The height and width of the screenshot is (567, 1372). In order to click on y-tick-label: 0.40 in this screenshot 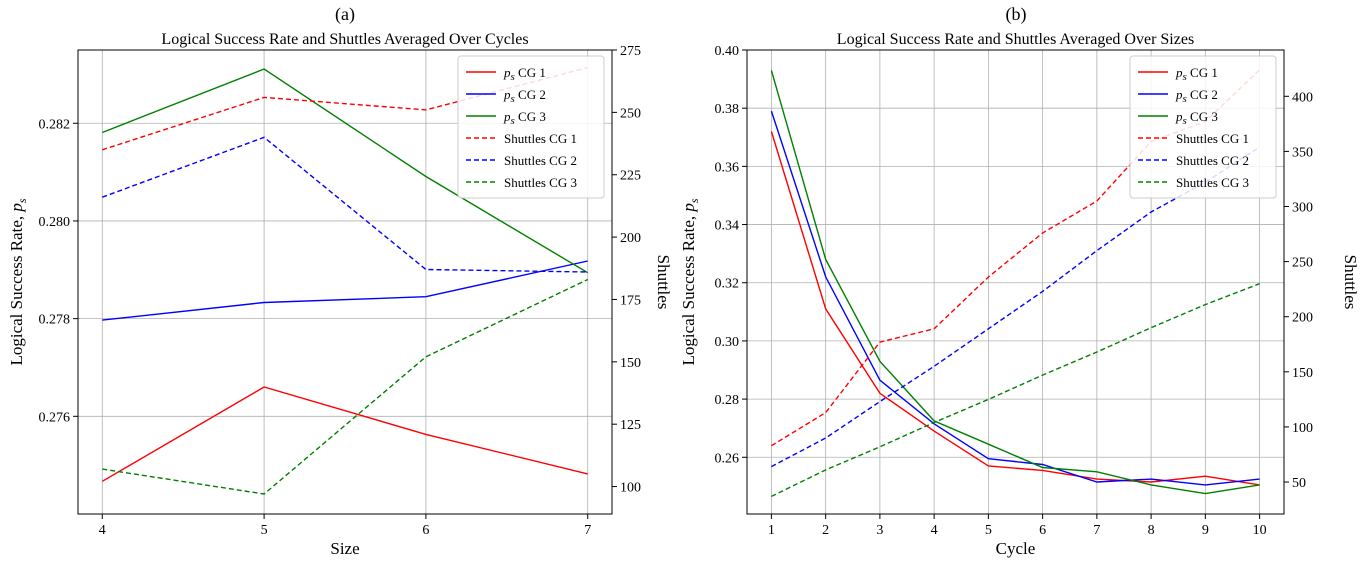, I will do `click(727, 51)`.